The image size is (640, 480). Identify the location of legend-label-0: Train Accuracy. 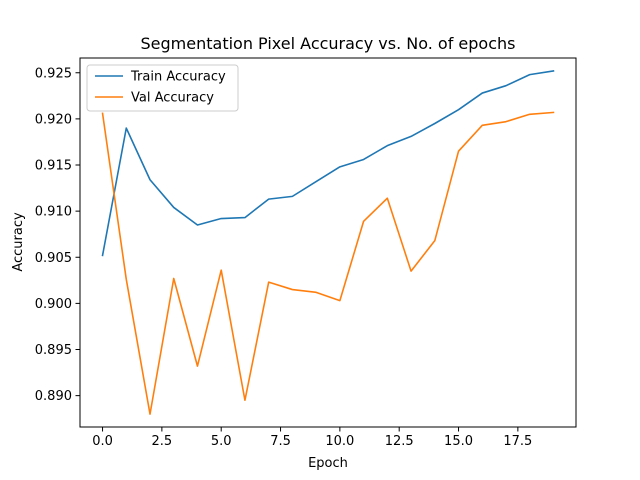
(178, 77).